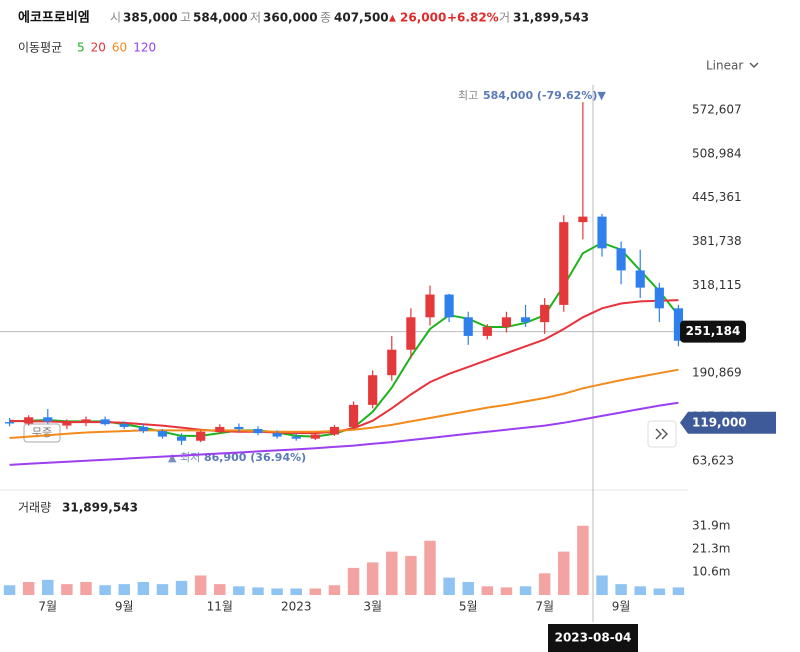 This screenshot has height=652, width=800. I want to click on crosshair-price-tag, so click(713, 331).